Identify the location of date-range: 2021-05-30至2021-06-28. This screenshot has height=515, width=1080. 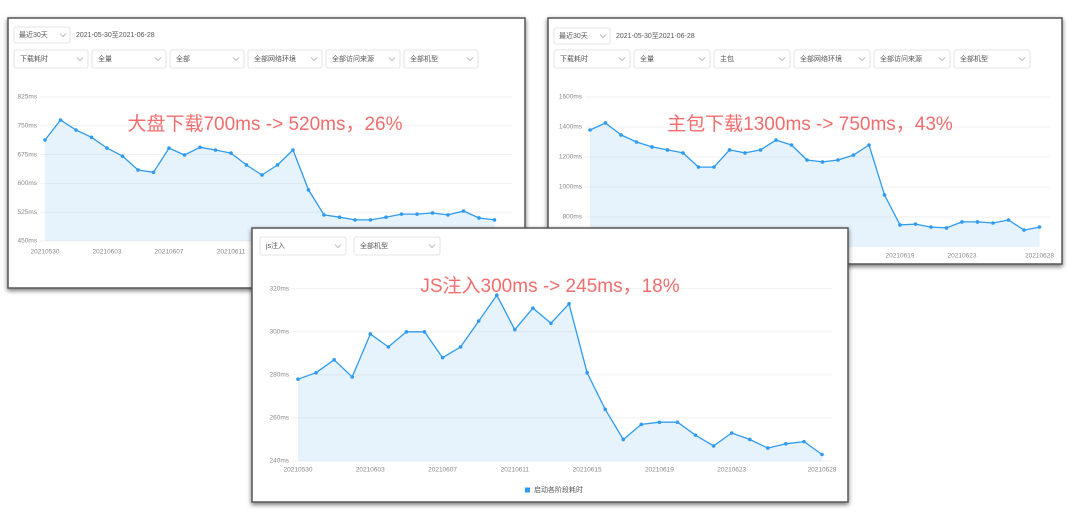
(655, 36).